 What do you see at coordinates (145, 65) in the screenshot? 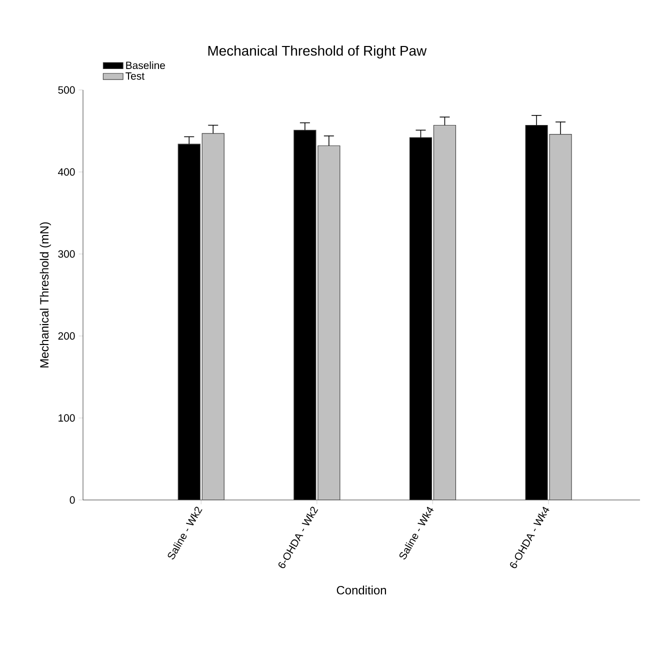
I see `legend-label: Baseline` at bounding box center [145, 65].